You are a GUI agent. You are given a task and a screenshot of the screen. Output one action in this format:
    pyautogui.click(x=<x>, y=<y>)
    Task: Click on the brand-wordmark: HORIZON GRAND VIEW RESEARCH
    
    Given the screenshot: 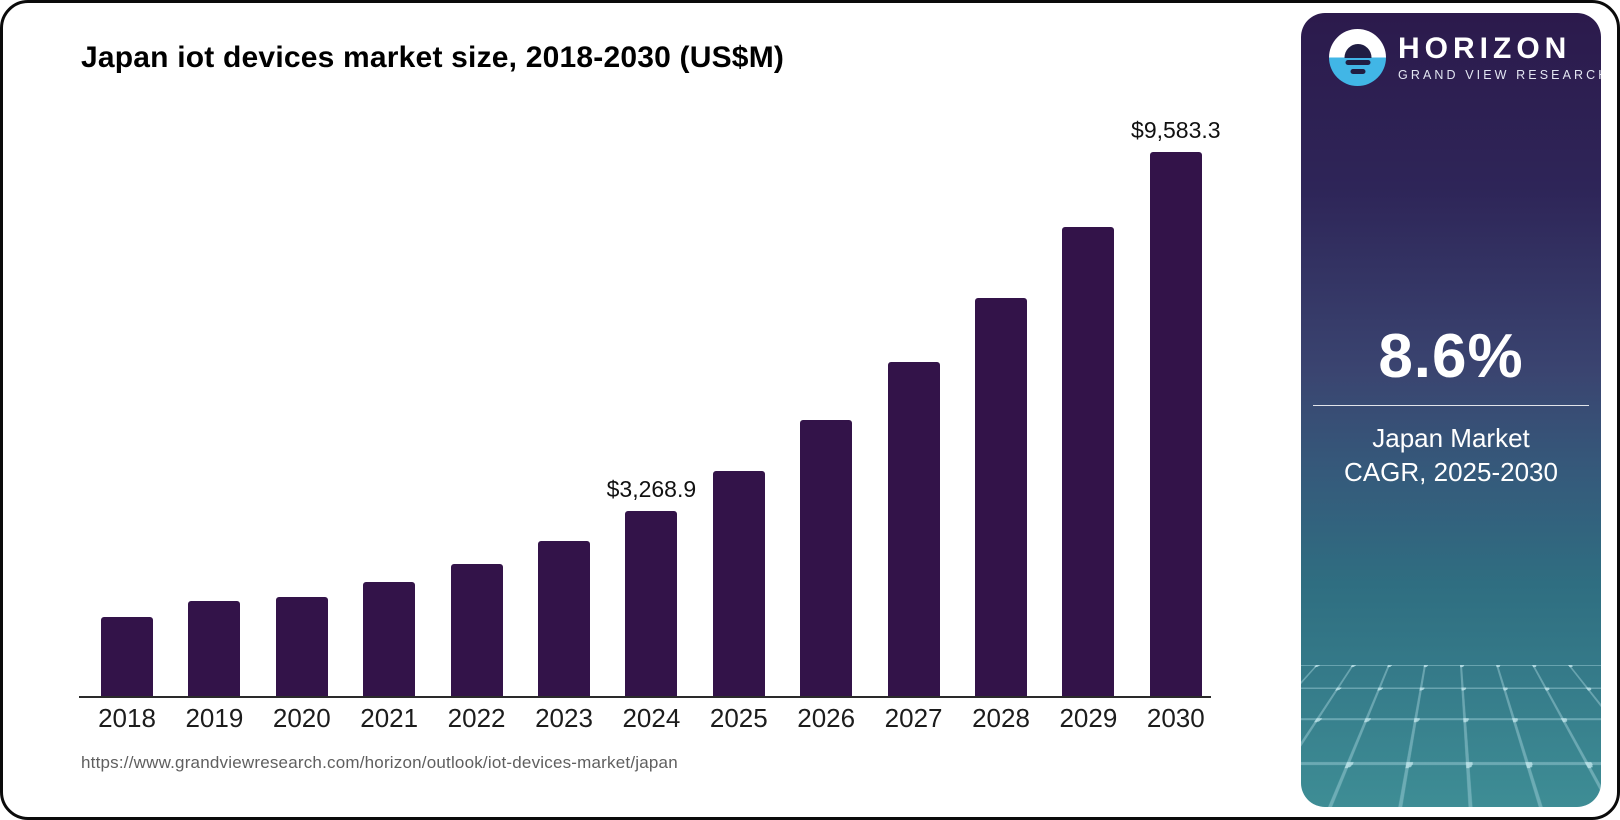 What is the action you would take?
    pyautogui.click(x=1499, y=58)
    